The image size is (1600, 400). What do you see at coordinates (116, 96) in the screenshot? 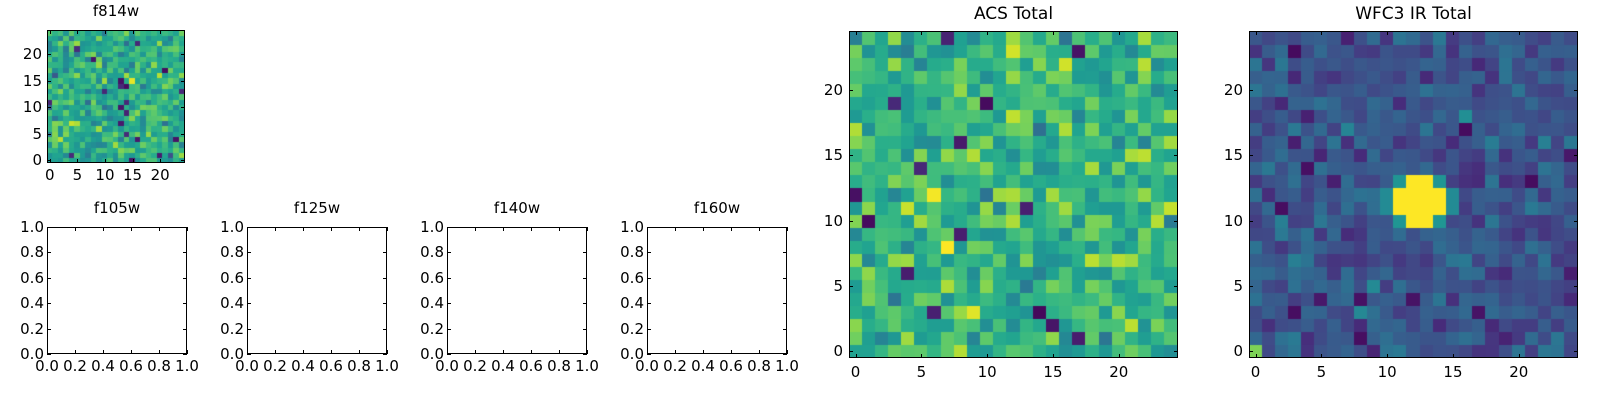
I see `axes-f814w` at bounding box center [116, 96].